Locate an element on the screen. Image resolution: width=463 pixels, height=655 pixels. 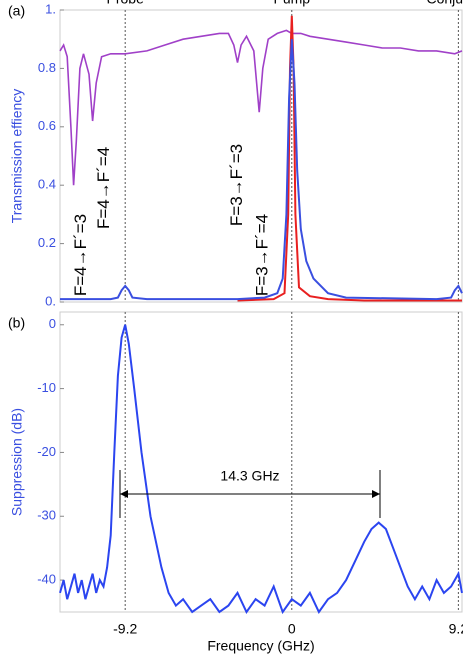
annotation: F=4→F´=4 is located at coordinates (103, 188).